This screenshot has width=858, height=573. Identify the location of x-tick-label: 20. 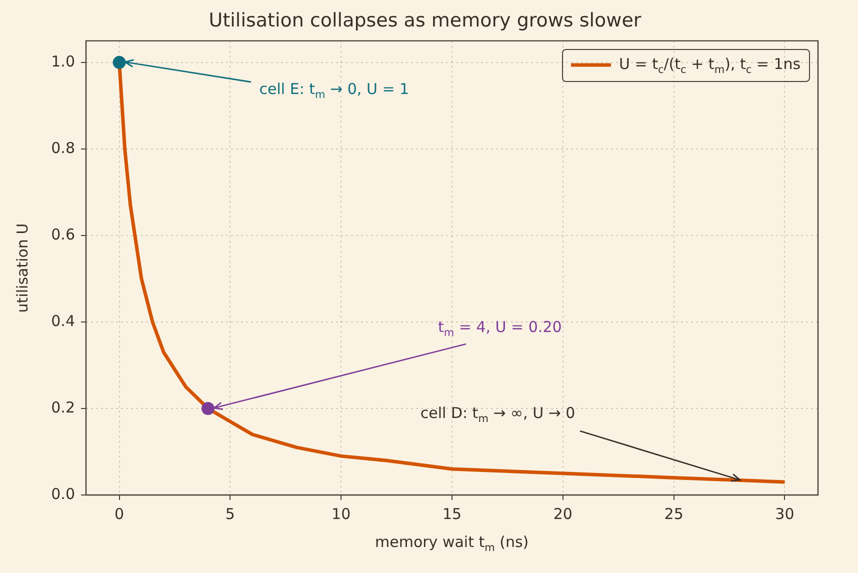
(562, 513).